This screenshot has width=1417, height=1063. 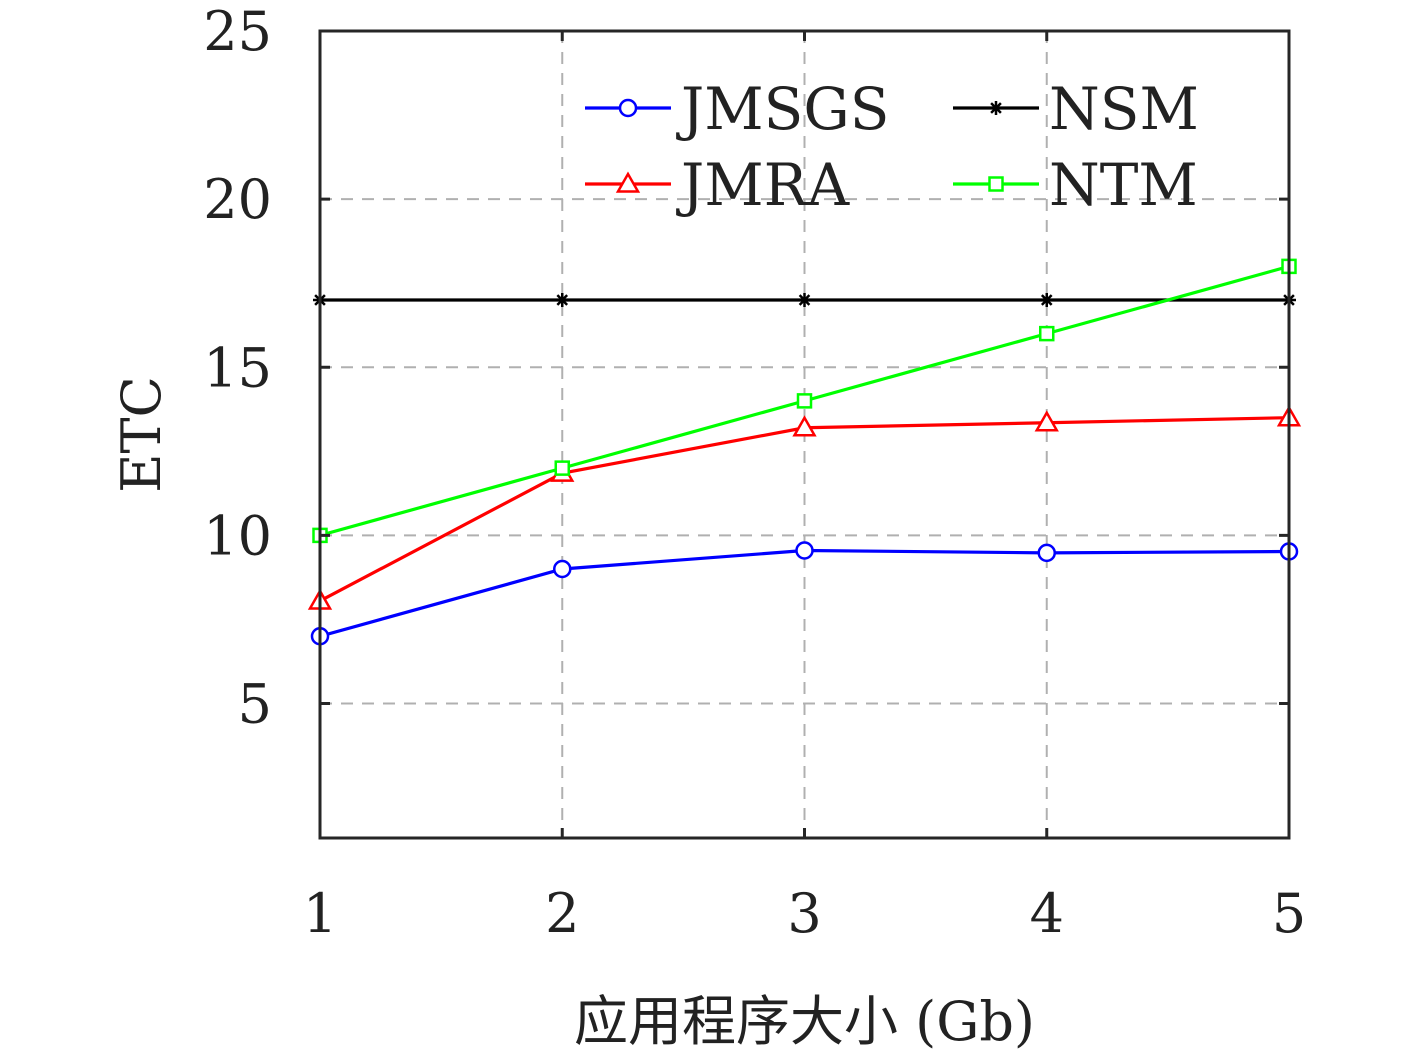 I want to click on legend-marker-jmra, so click(x=628, y=182).